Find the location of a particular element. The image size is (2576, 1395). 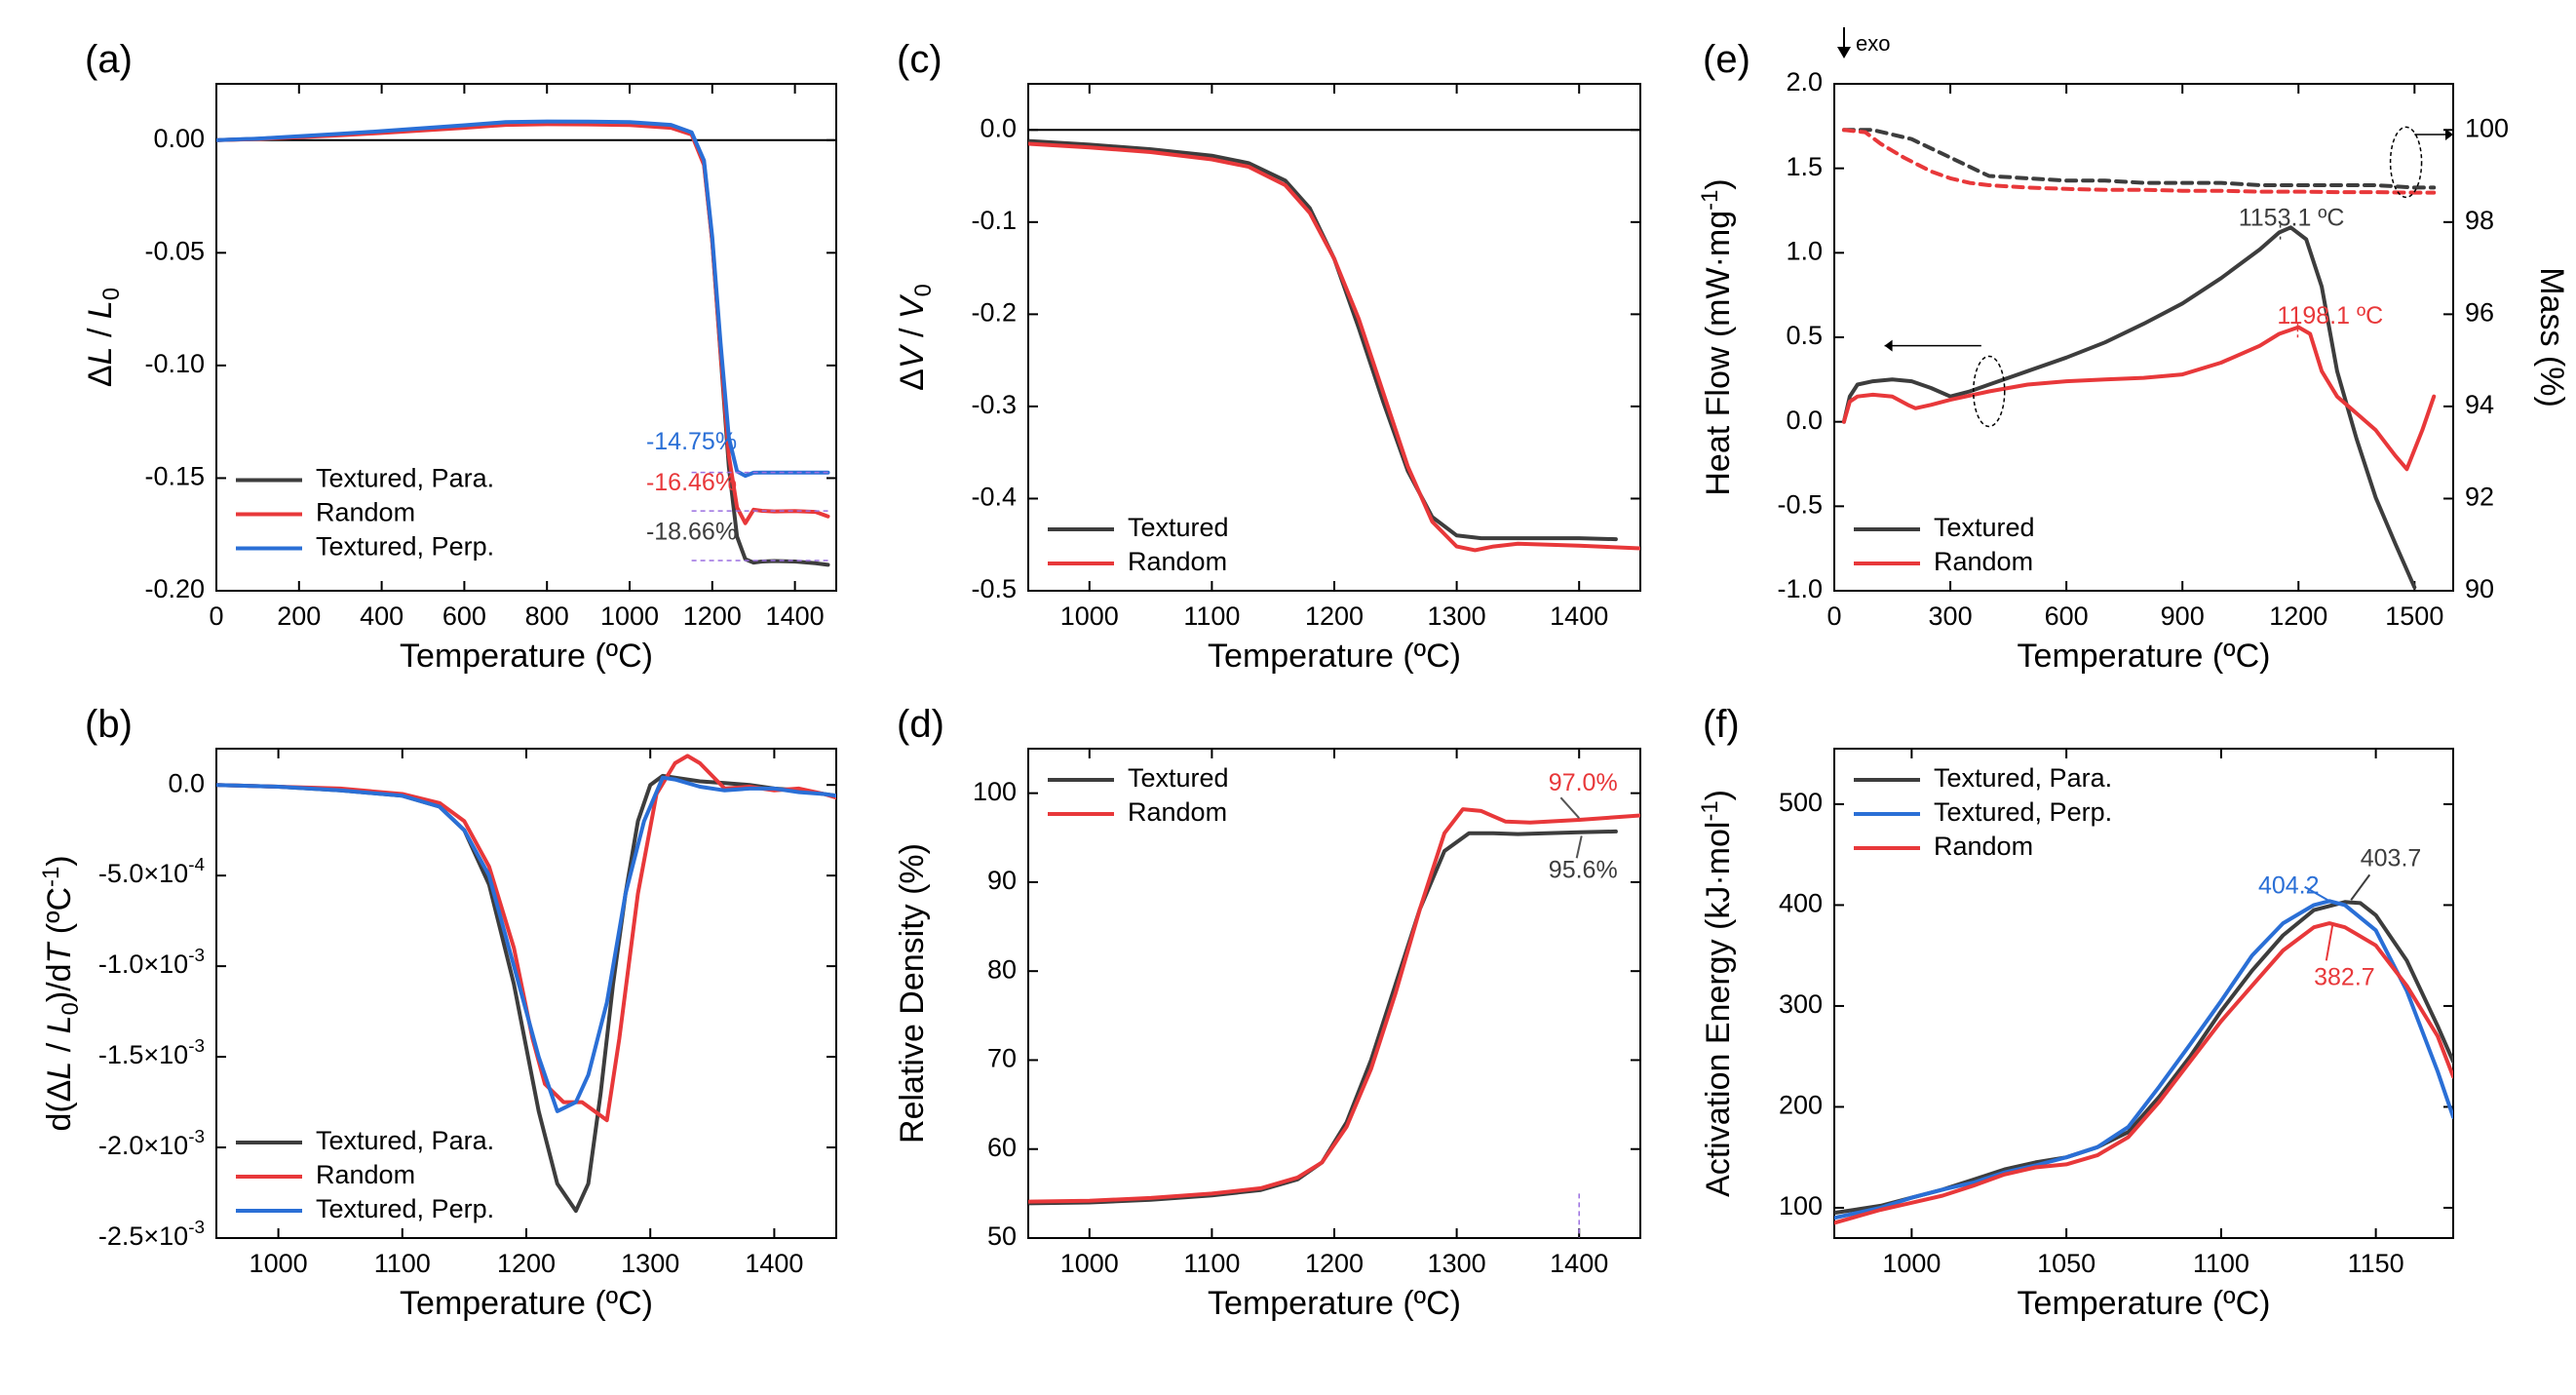

x-tick-label: 0 is located at coordinates (216, 616).